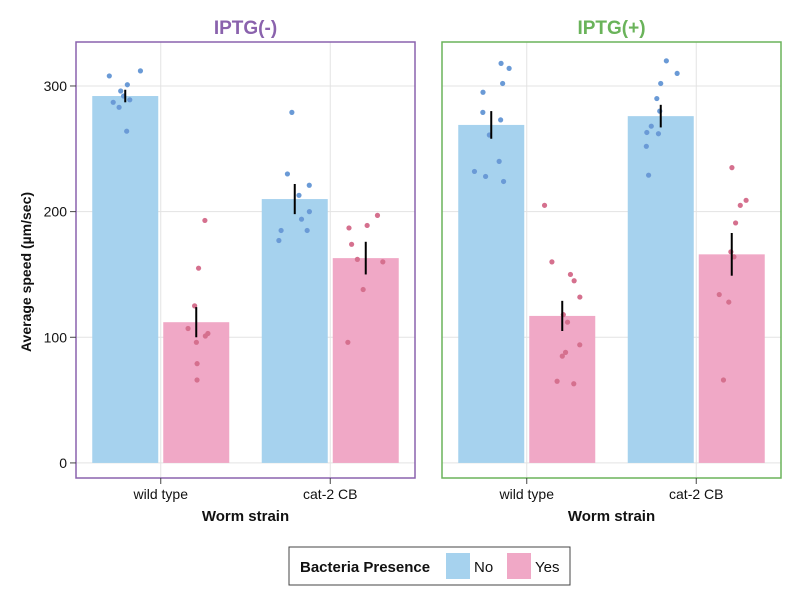  Describe the element at coordinates (26, 272) in the screenshot. I see `y-axis-label: Average speed (µm/sec)` at that location.